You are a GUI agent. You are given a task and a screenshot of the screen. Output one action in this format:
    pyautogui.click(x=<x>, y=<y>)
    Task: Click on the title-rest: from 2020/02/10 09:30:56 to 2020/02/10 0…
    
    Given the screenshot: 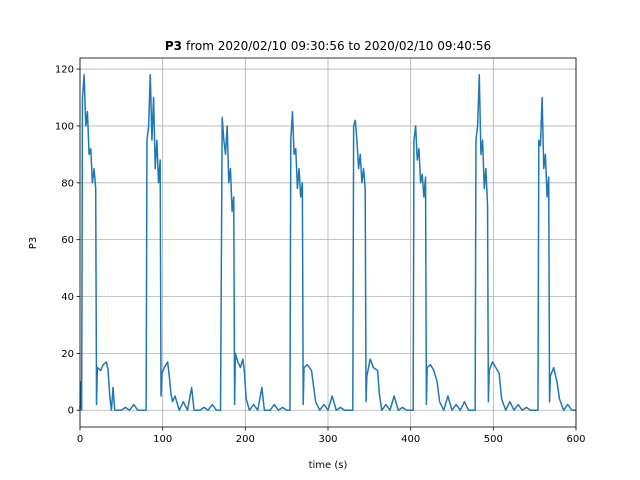 What is the action you would take?
    pyautogui.click(x=338, y=46)
    